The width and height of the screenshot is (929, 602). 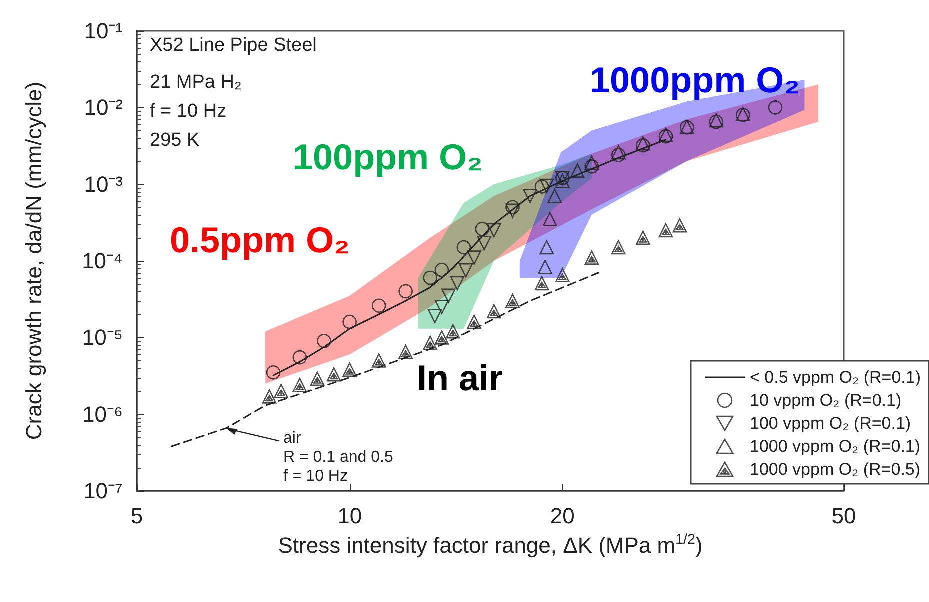 I want to click on annotation: 21 MPa H₂, so click(x=196, y=82).